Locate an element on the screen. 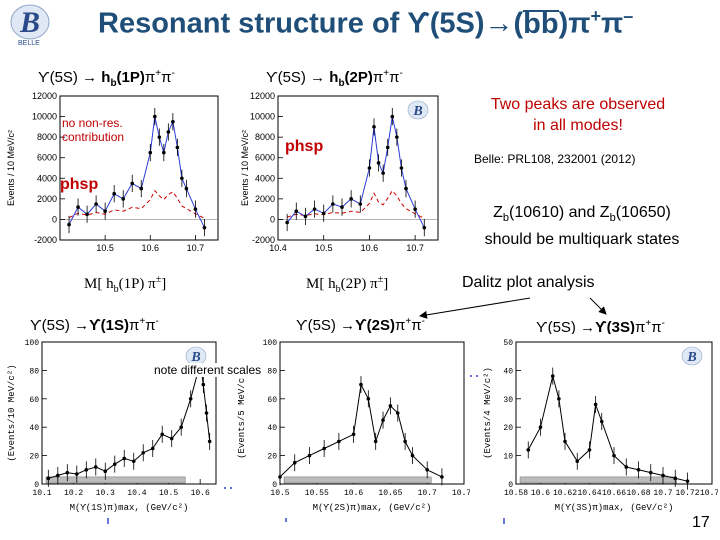 The height and width of the screenshot is (540, 720). label-part: h is located at coordinates (106, 77).